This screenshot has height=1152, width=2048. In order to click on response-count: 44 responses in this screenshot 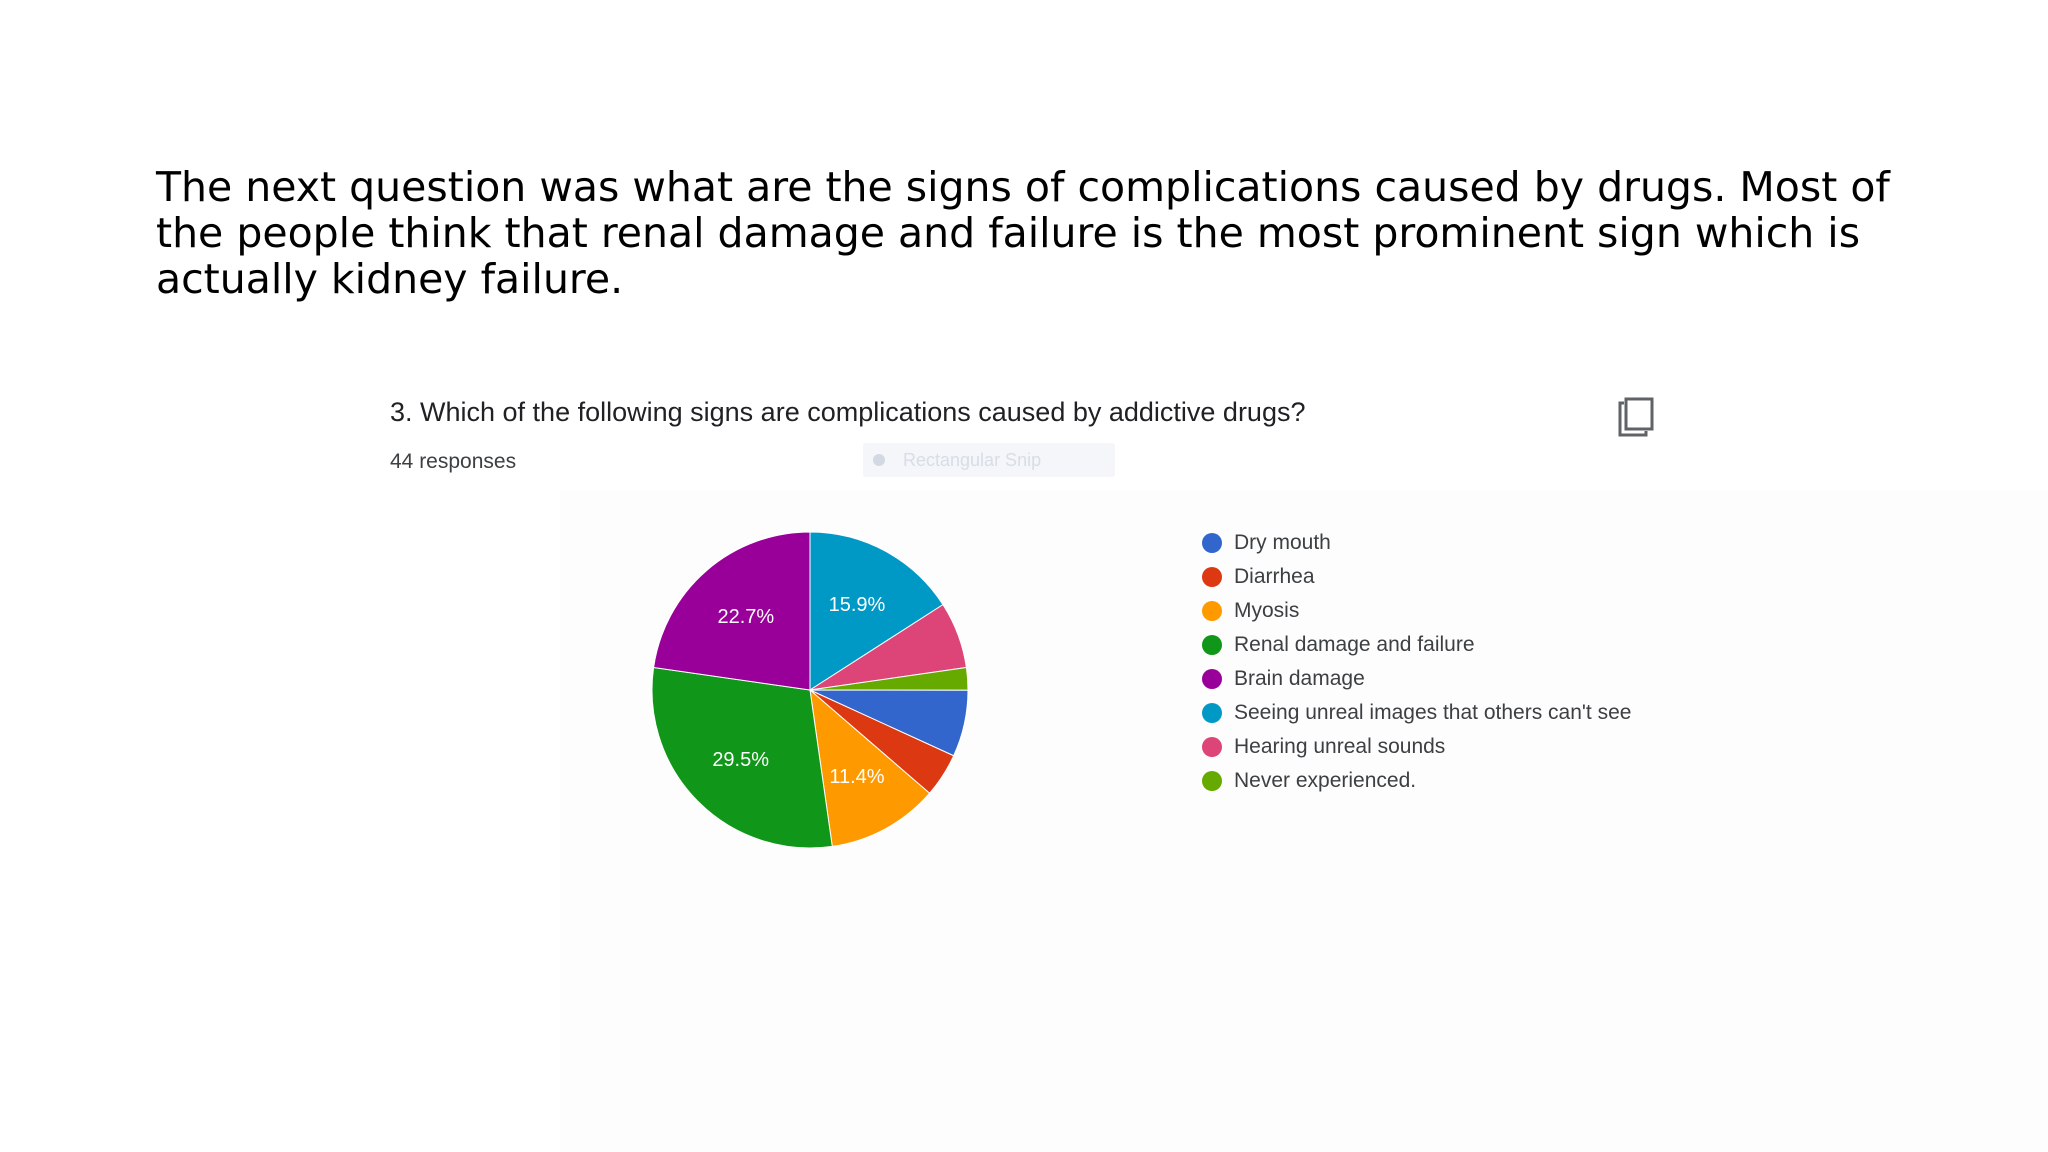, I will do `click(453, 461)`.